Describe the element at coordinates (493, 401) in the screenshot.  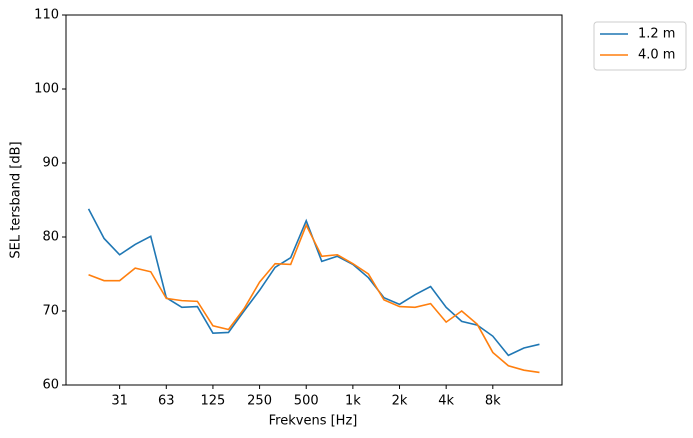
I see `x-tick-label: 8k` at that location.